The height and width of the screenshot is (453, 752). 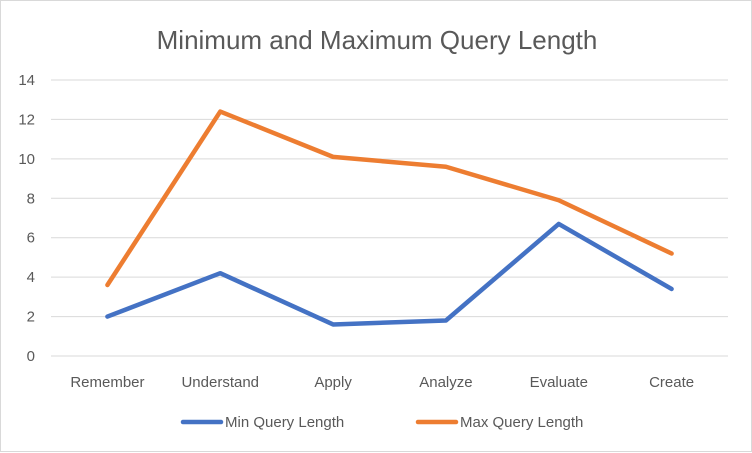 What do you see at coordinates (381, 422) in the screenshot?
I see `legend: Min Query Length Max Query Length` at bounding box center [381, 422].